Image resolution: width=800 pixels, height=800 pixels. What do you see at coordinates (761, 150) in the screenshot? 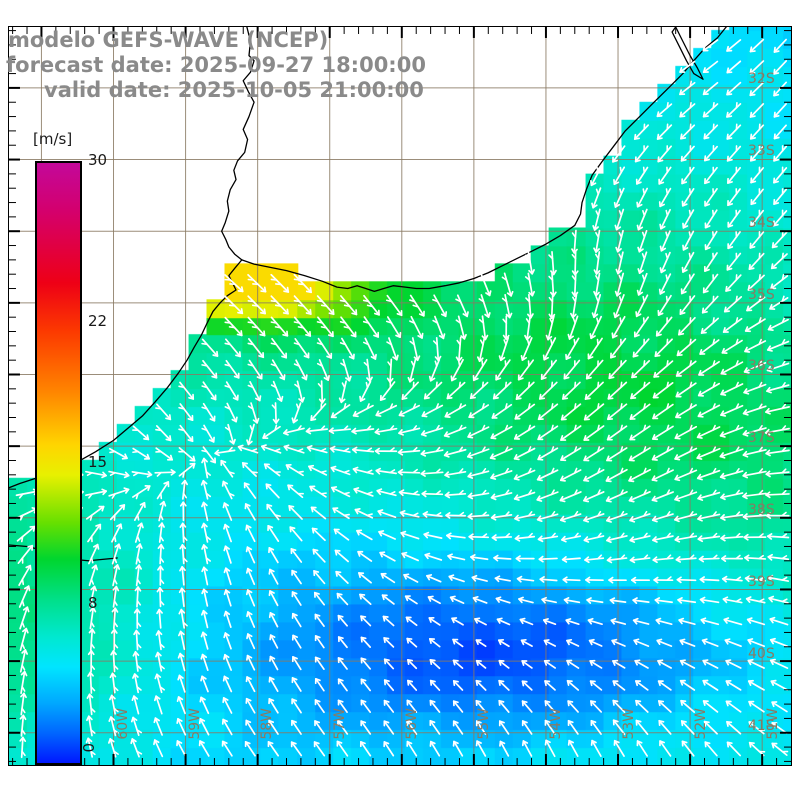
I see `lat-tick-label: 33S` at bounding box center [761, 150].